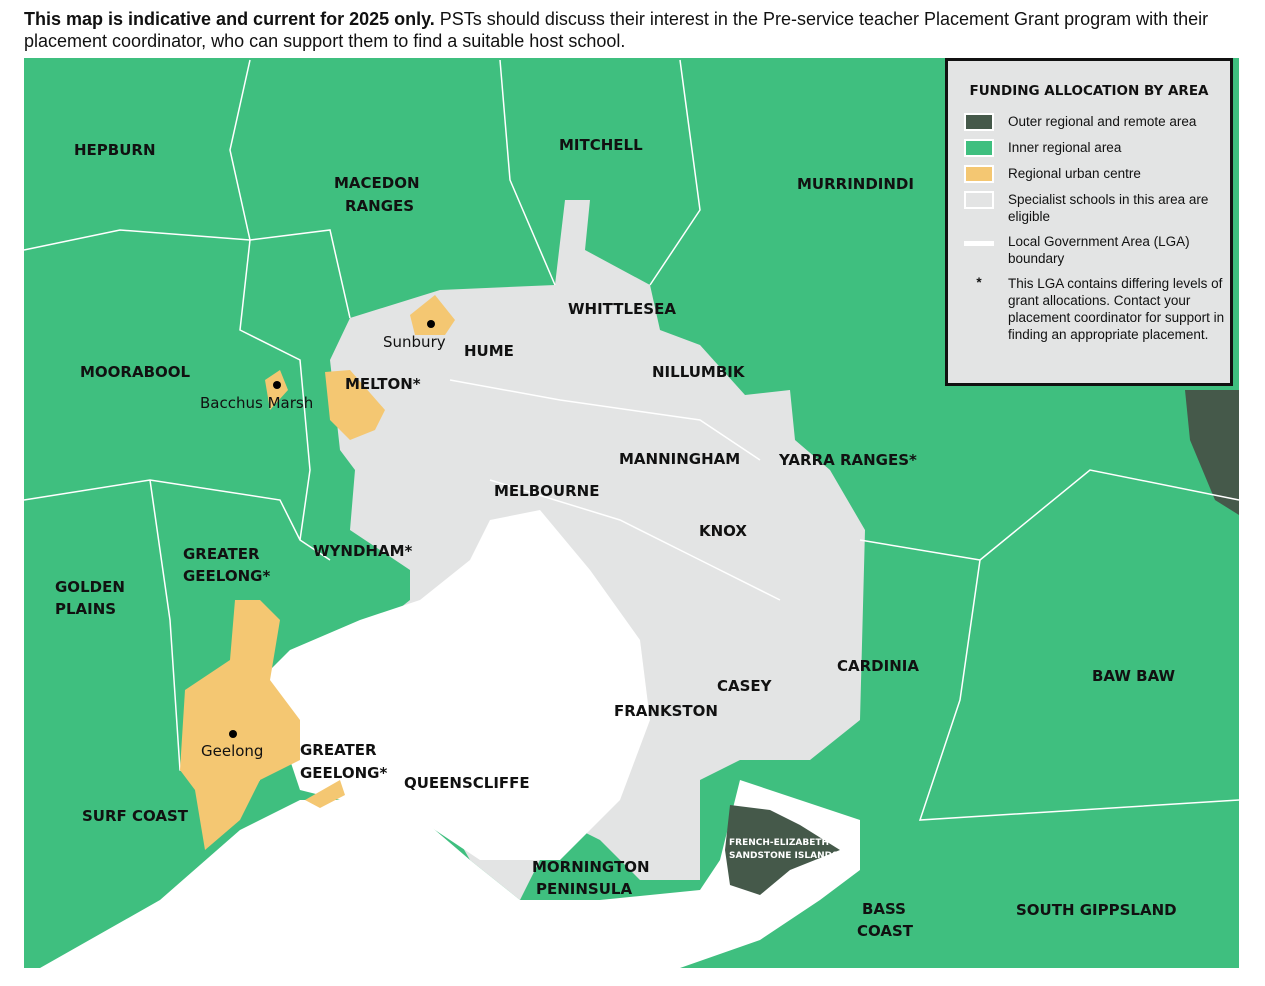  I want to click on lga-label: PLAINS, so click(85, 609).